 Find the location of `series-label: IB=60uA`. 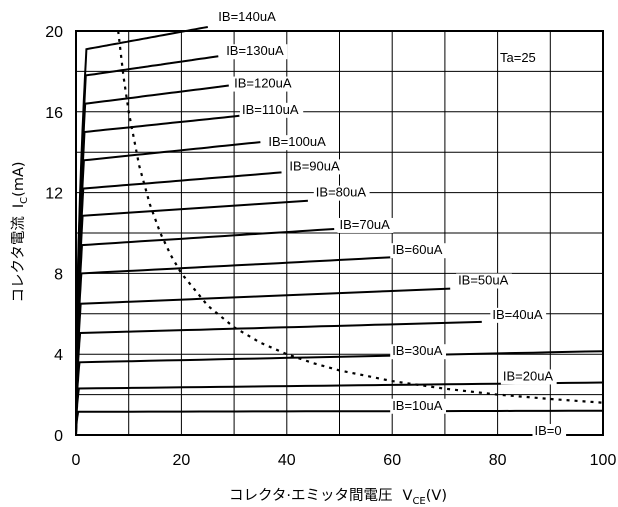

series-label: IB=60uA is located at coordinates (417, 249).